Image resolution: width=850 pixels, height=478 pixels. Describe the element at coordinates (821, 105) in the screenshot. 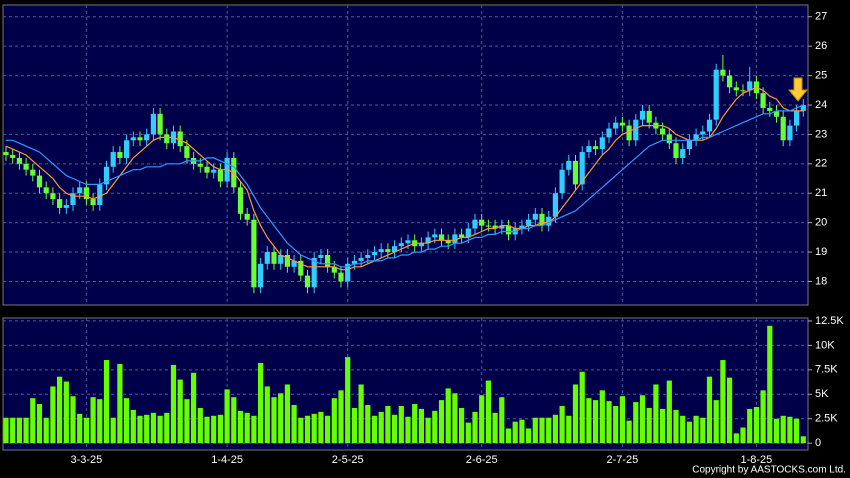

I see `y-tick-label: 24` at that location.